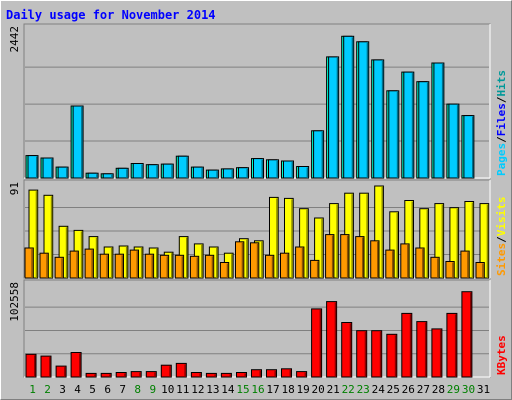 The height and width of the screenshot is (400, 512). I want to click on chart-title: Daily usage for November 2014, so click(111, 15).